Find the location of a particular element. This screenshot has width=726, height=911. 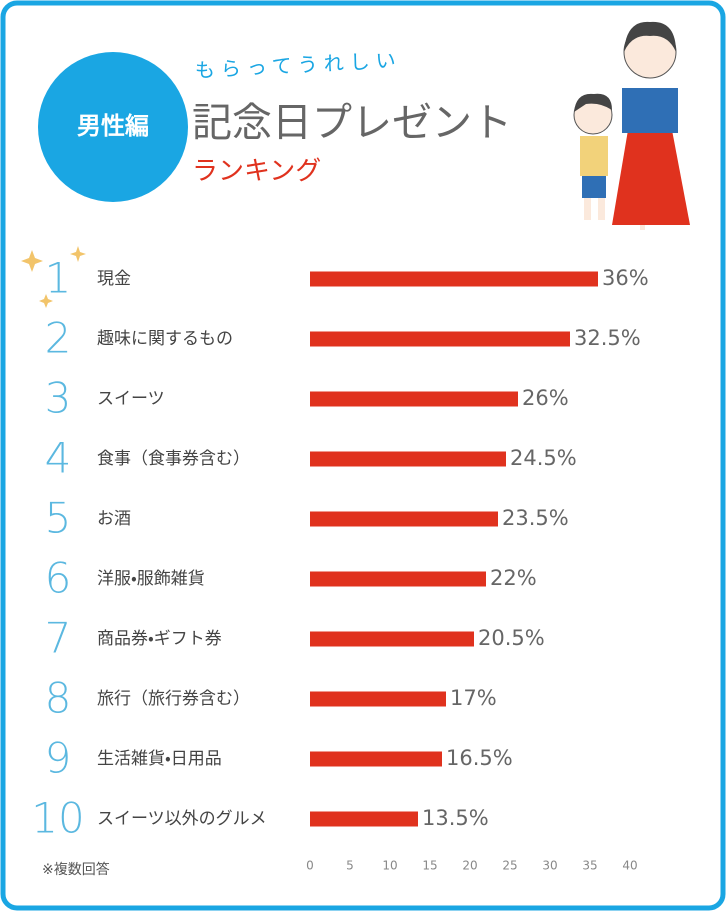

category-label: 商品券・ギフト券 is located at coordinates (159, 639).